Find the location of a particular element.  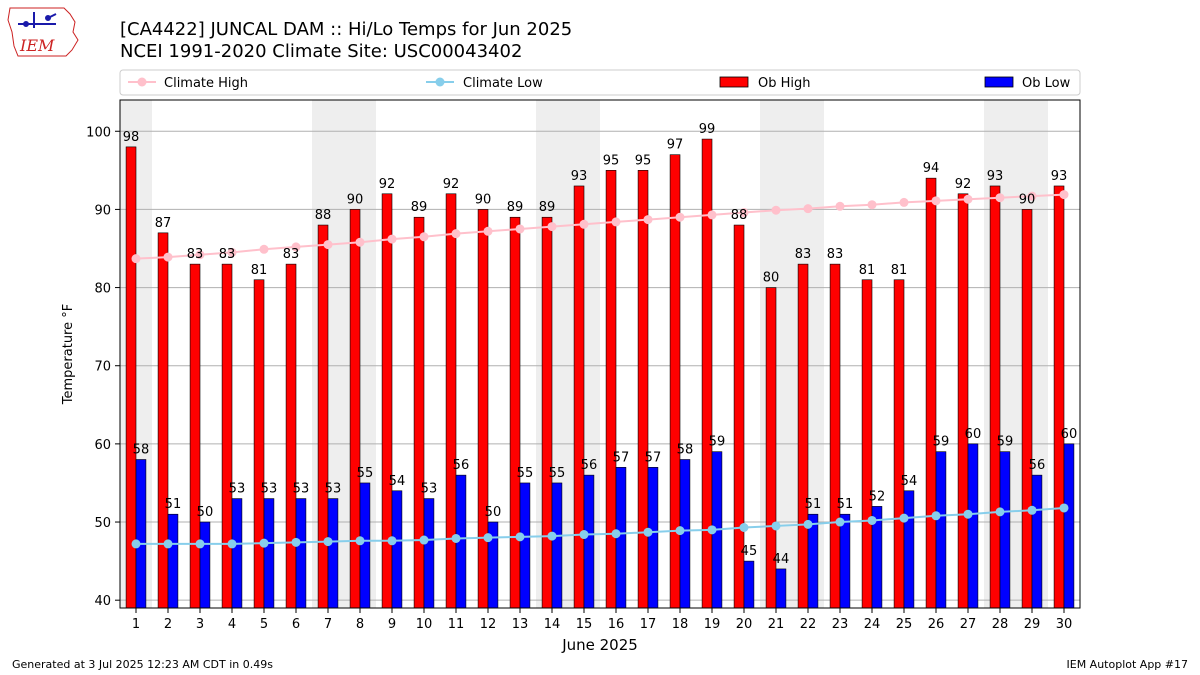

data-label-ob-low-day-14: 55 is located at coordinates (557, 473).